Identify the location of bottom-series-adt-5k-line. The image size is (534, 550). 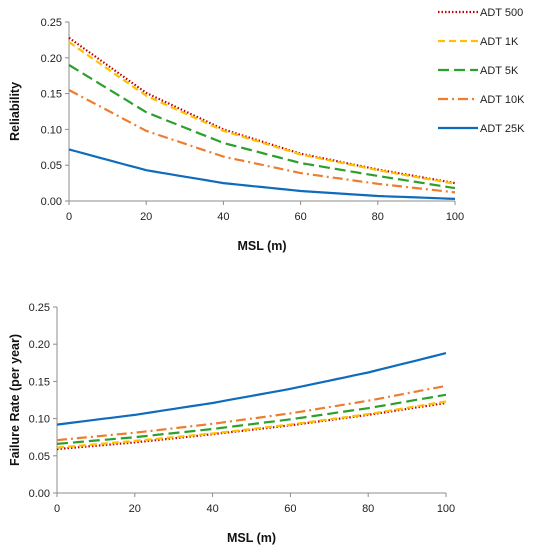
(251, 419).